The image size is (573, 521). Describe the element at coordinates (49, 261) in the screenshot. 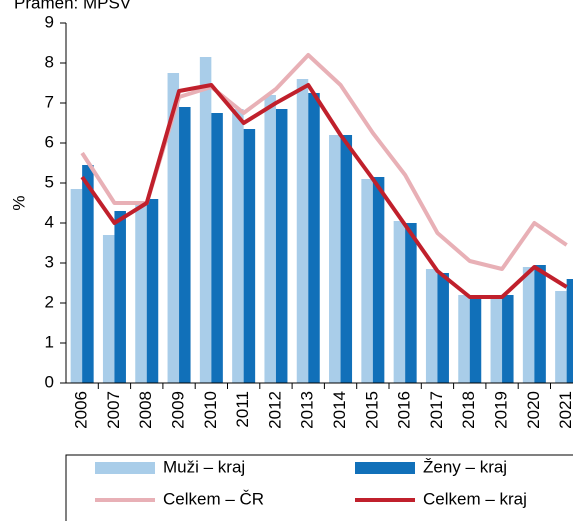

I see `y-tick-label: 3` at that location.